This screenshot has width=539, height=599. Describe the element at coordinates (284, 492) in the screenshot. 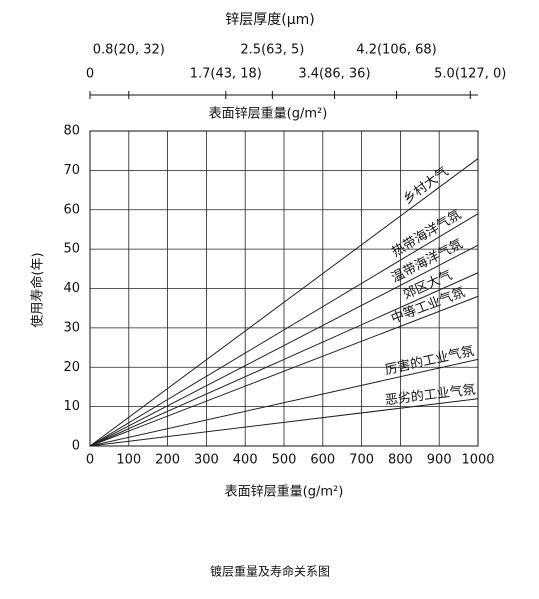

I see `x-label: 表面锌层重量(g/m²)` at that location.